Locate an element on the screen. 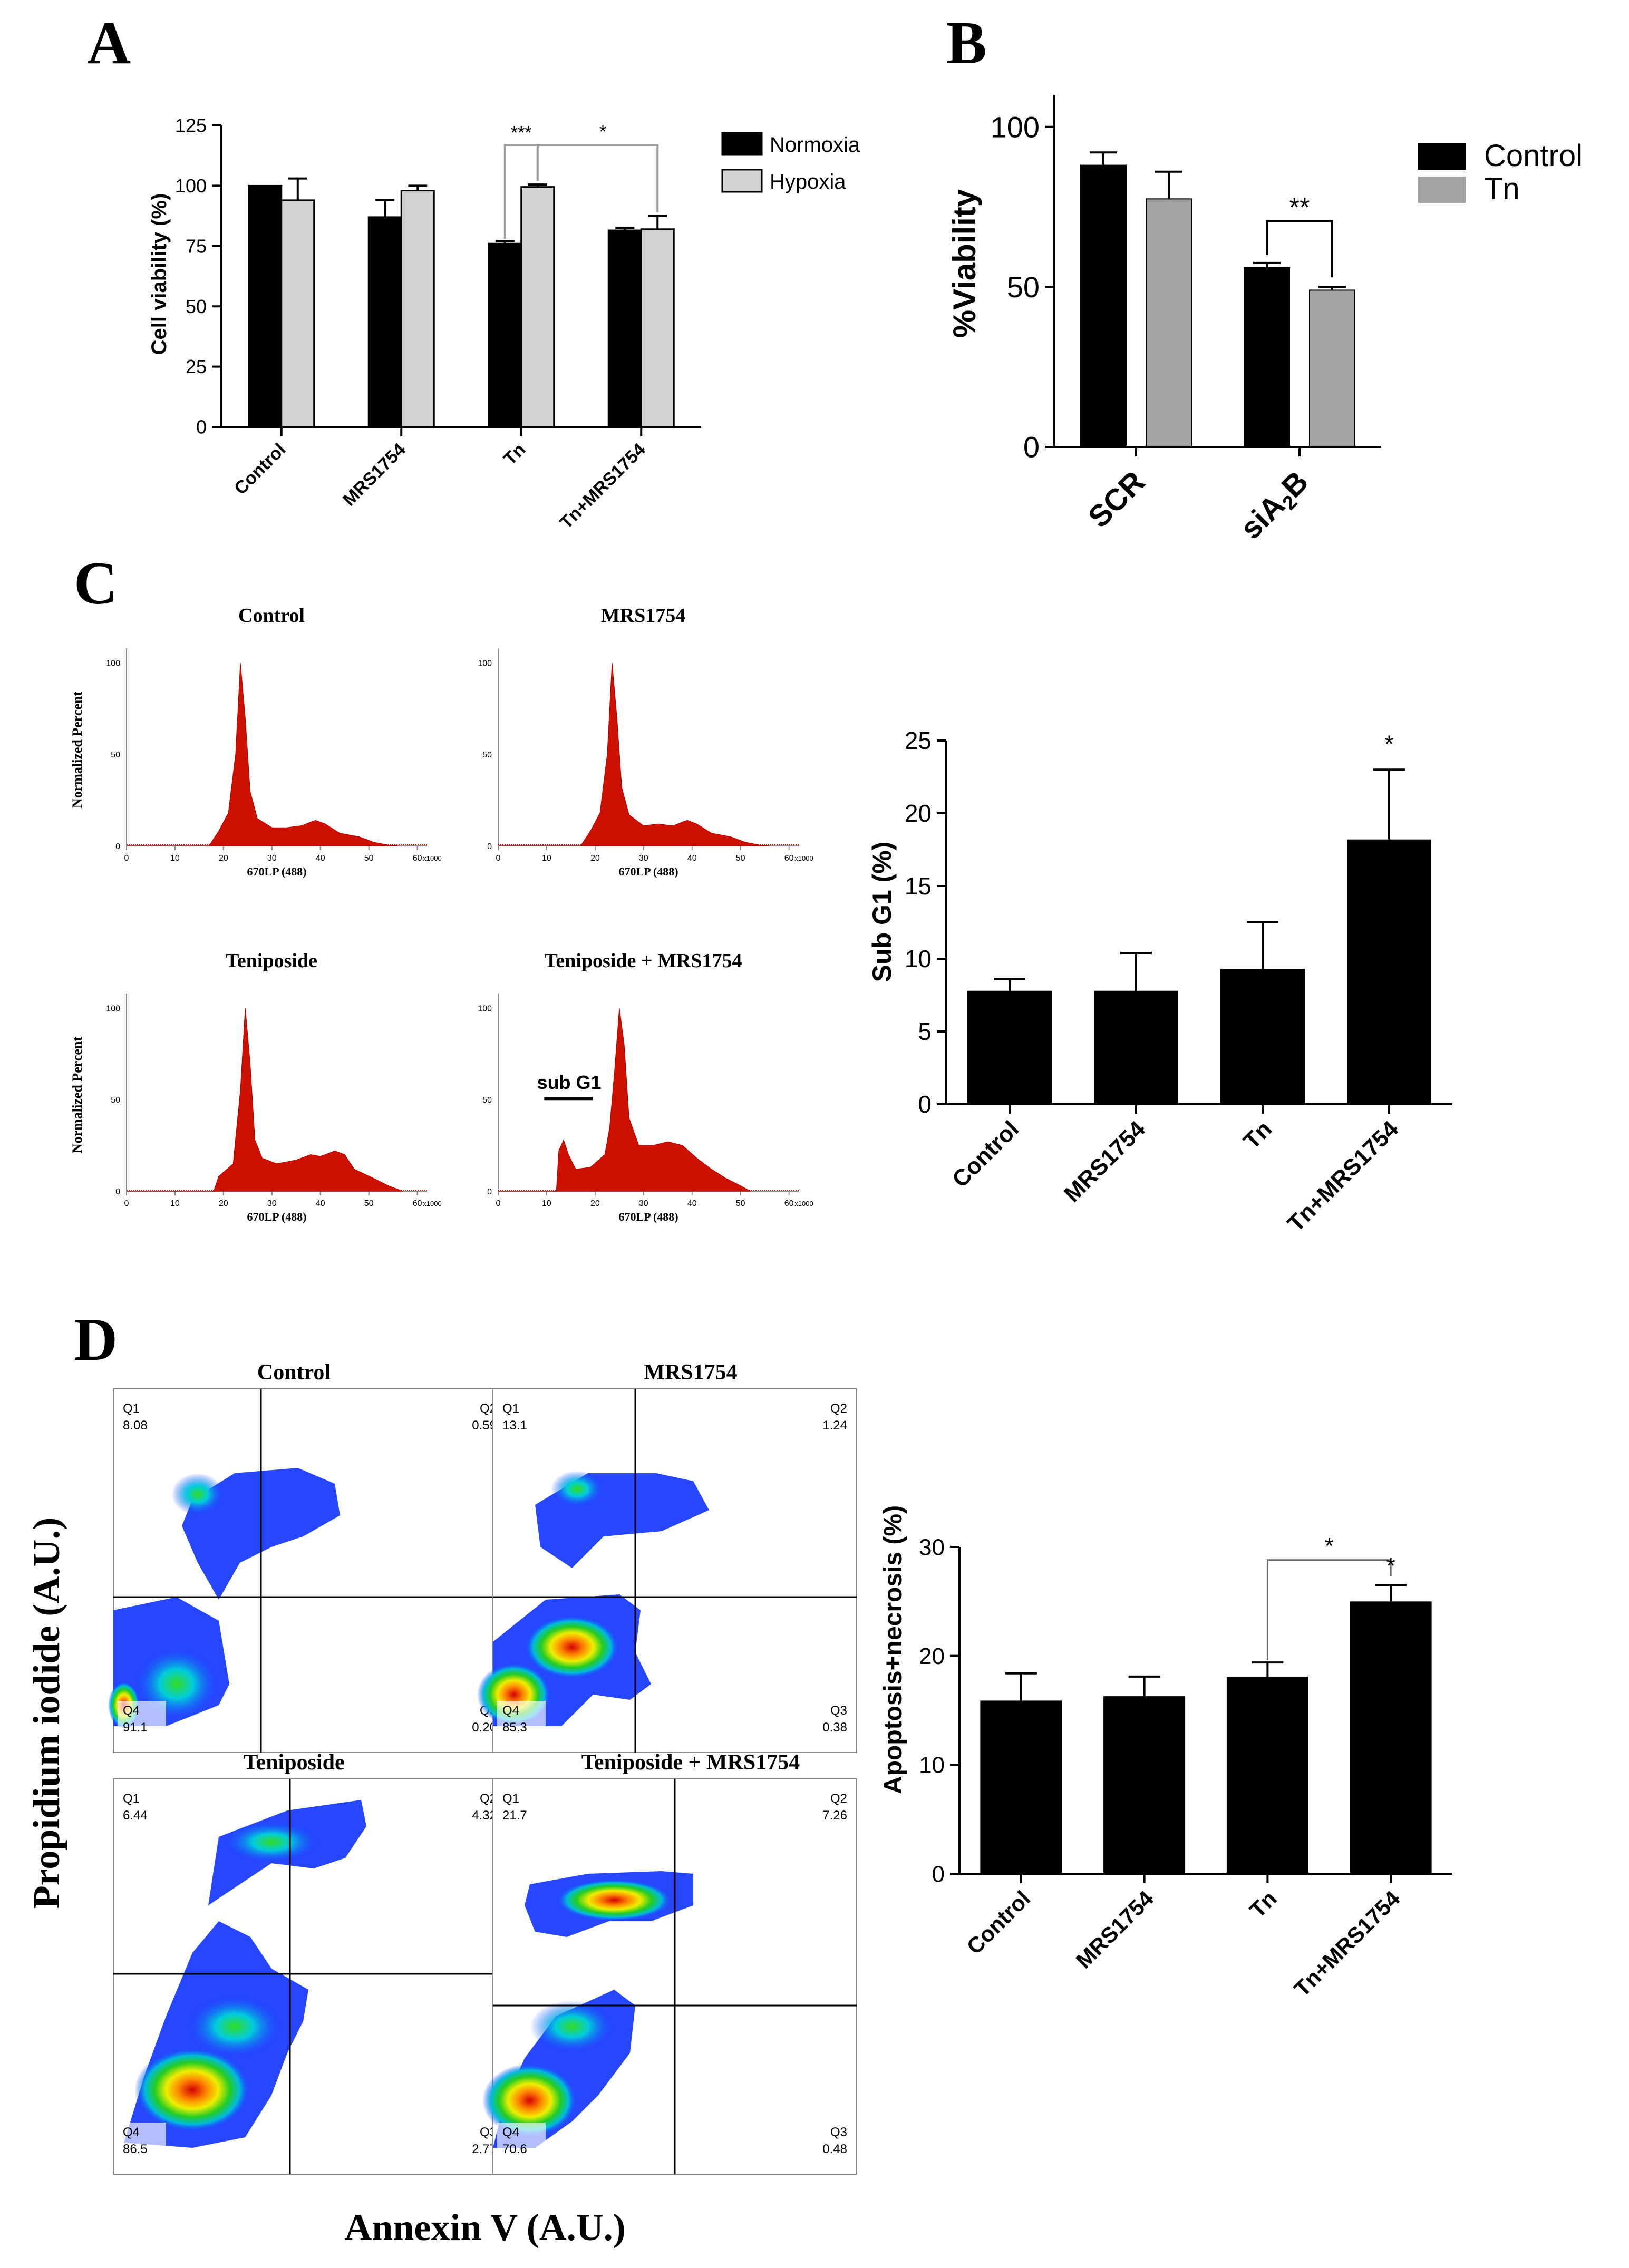 This screenshot has width=1629, height=2268. chart-a-category-label: Tn is located at coordinates (514, 454).